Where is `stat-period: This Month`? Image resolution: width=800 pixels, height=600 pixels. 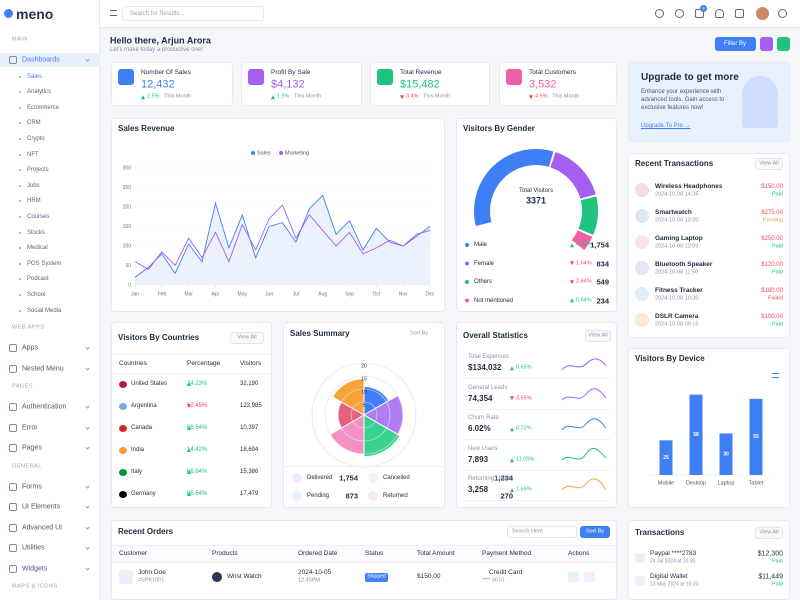 stat-period: This Month is located at coordinates (437, 96).